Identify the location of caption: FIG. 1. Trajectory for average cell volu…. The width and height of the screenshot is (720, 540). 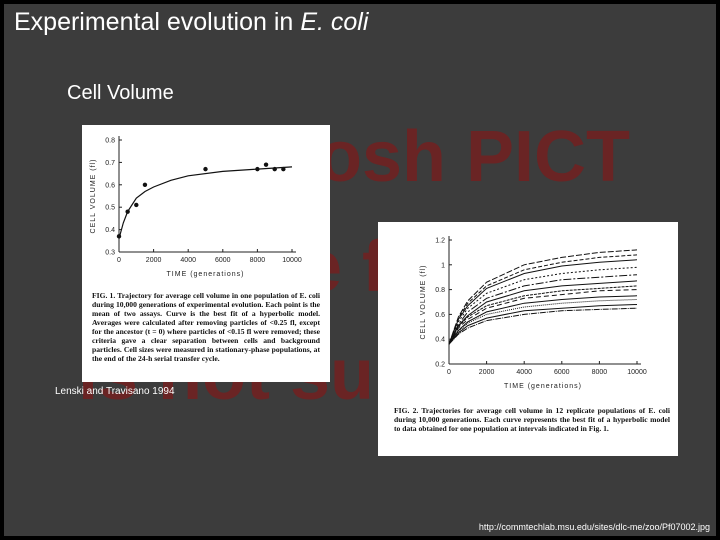
(206, 327).